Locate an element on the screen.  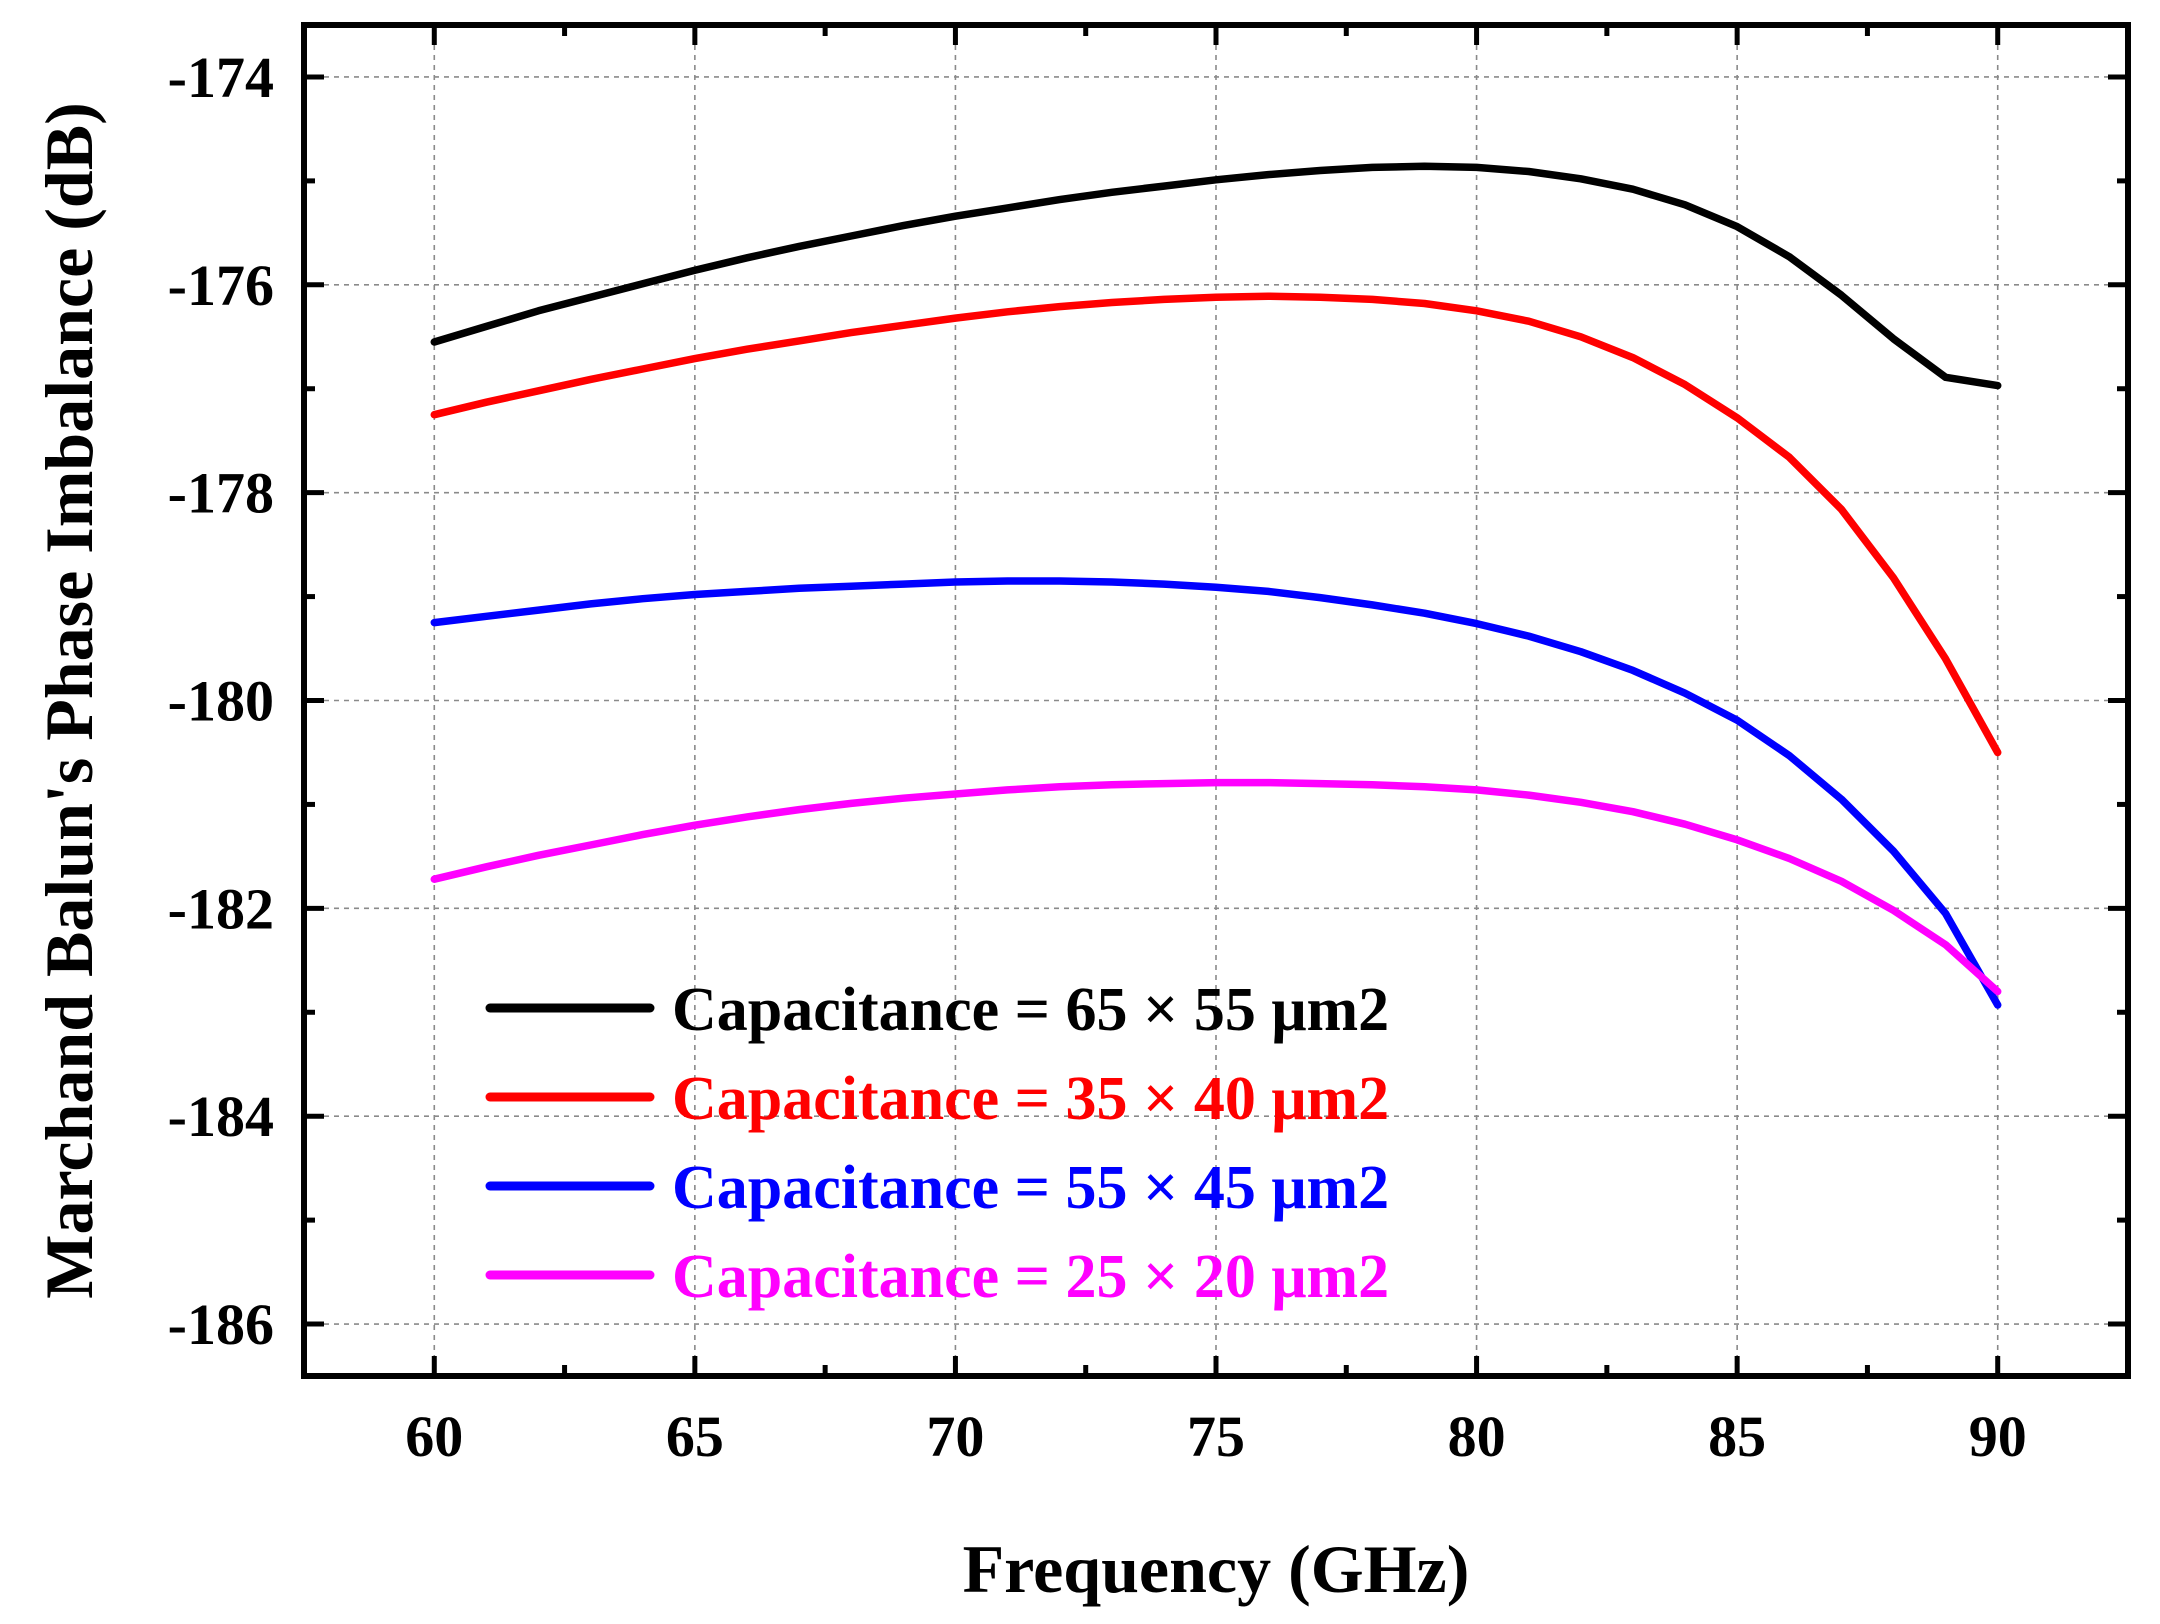
y-tick-label: -184 is located at coordinates (221, 1116).